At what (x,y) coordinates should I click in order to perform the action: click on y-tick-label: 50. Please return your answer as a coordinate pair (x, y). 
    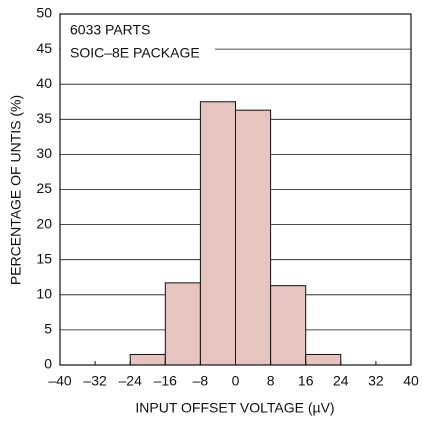
    Looking at the image, I should click on (44, 13).